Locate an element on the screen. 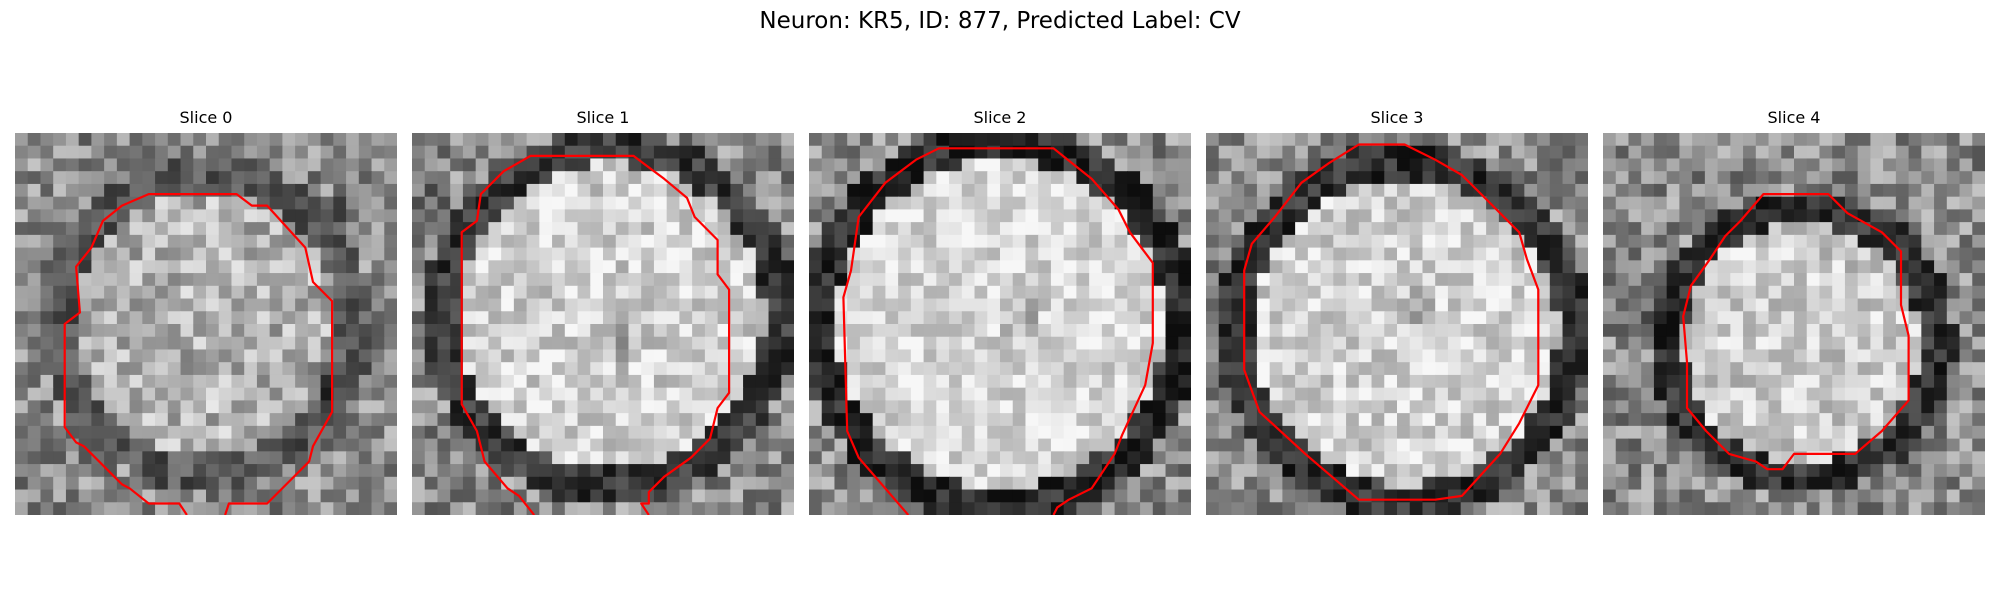 The width and height of the screenshot is (2000, 600). slice-title-2: Slice 2 is located at coordinates (1000, 117).